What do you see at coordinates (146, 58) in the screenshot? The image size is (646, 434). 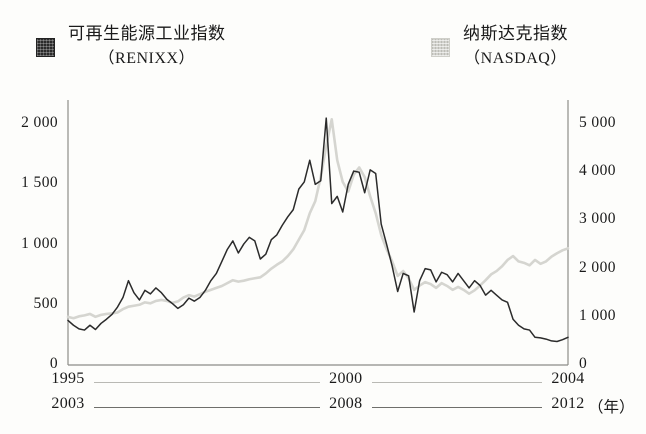 I see `legend-renixx-label-en: （RENIXX）` at bounding box center [146, 58].